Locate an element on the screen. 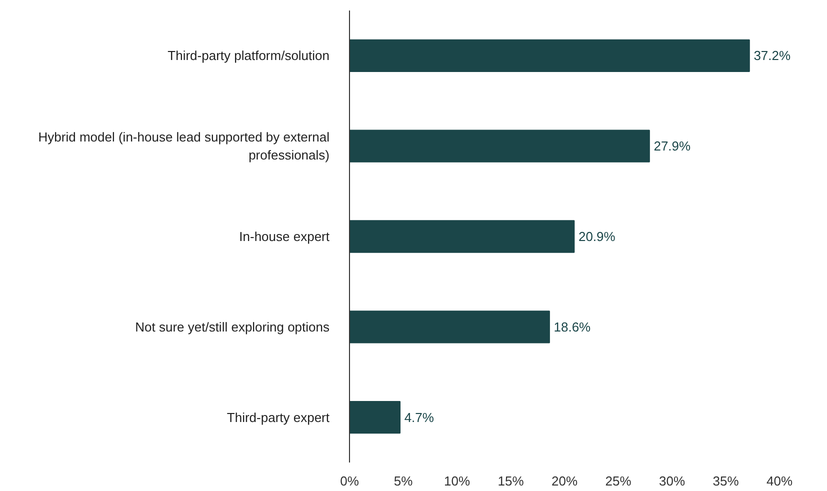  x-tick-label: 20% is located at coordinates (564, 481).